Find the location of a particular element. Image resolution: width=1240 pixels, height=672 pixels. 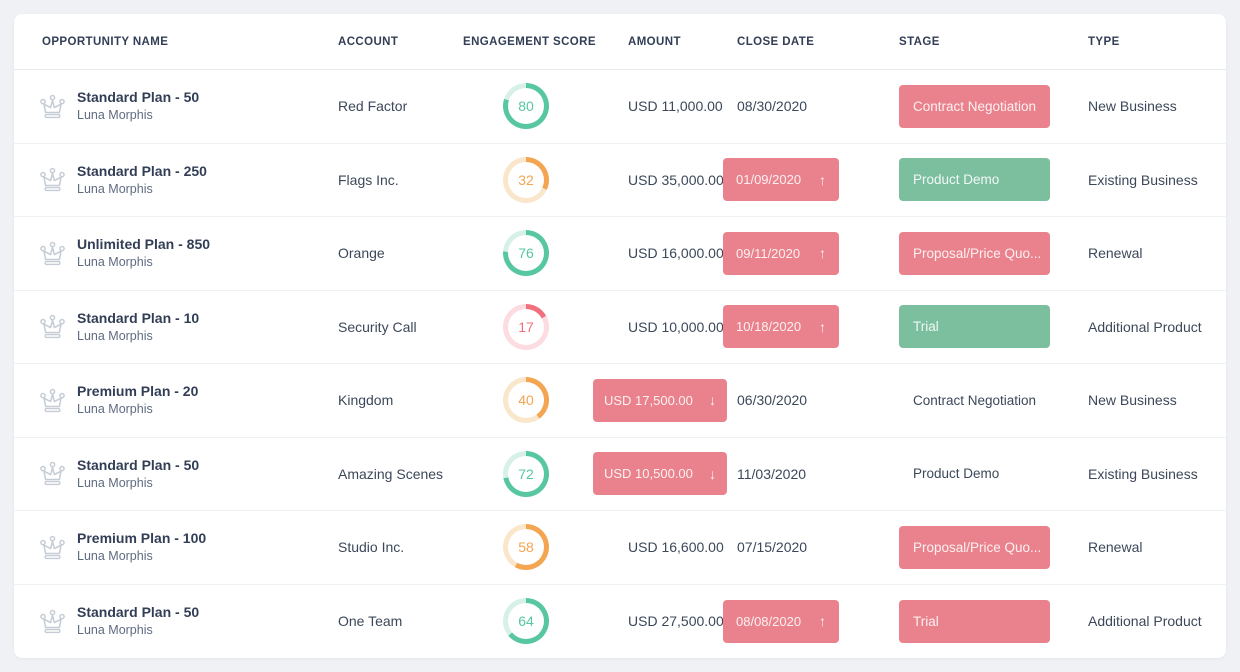

amount-alert-badge: USD 10,500.00 ↓ is located at coordinates (660, 474).